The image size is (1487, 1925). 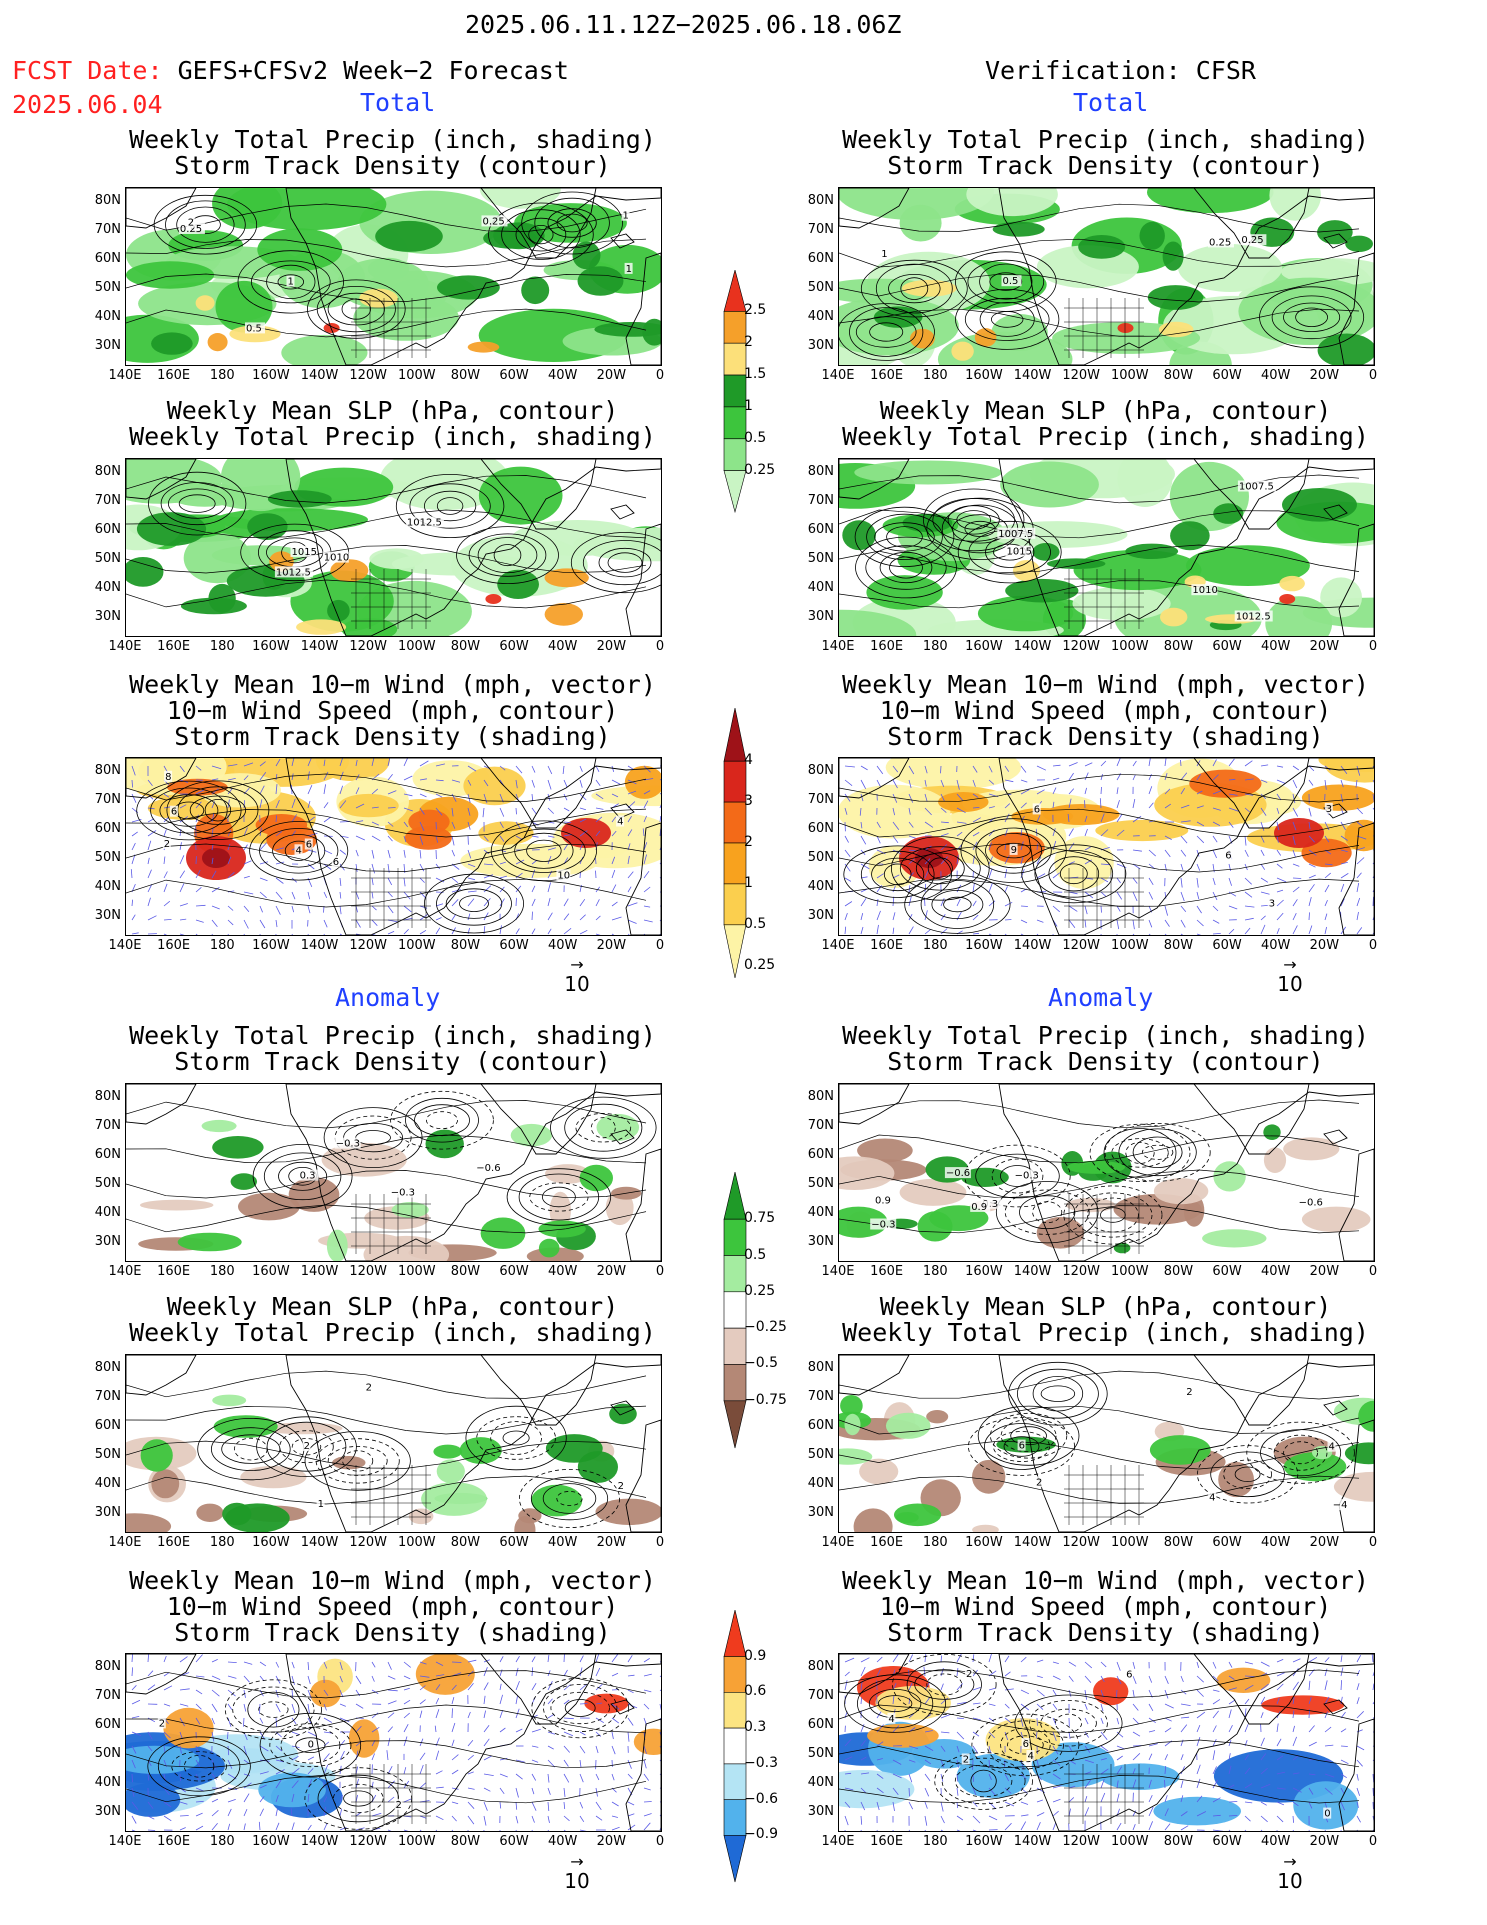 I want to click on precip_total-colorbar-label: 1.5, so click(x=755, y=374).